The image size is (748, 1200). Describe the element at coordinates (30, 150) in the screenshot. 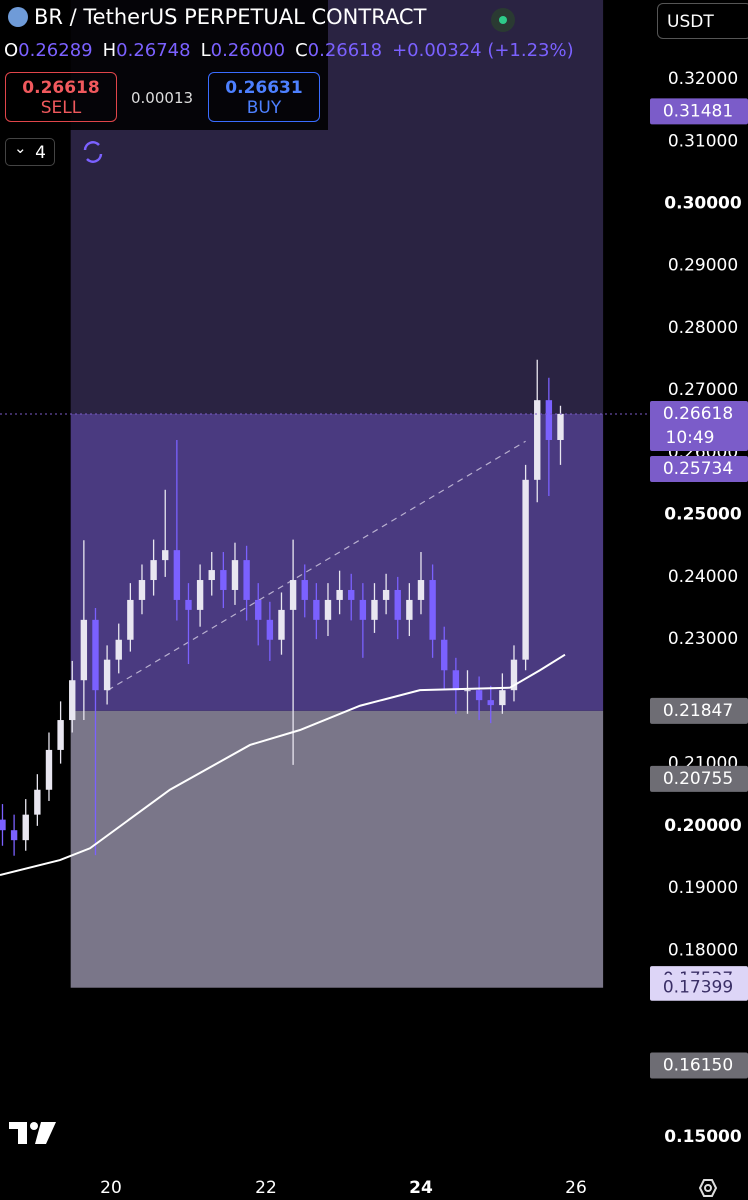

I see `indicator-toggle: 4` at that location.